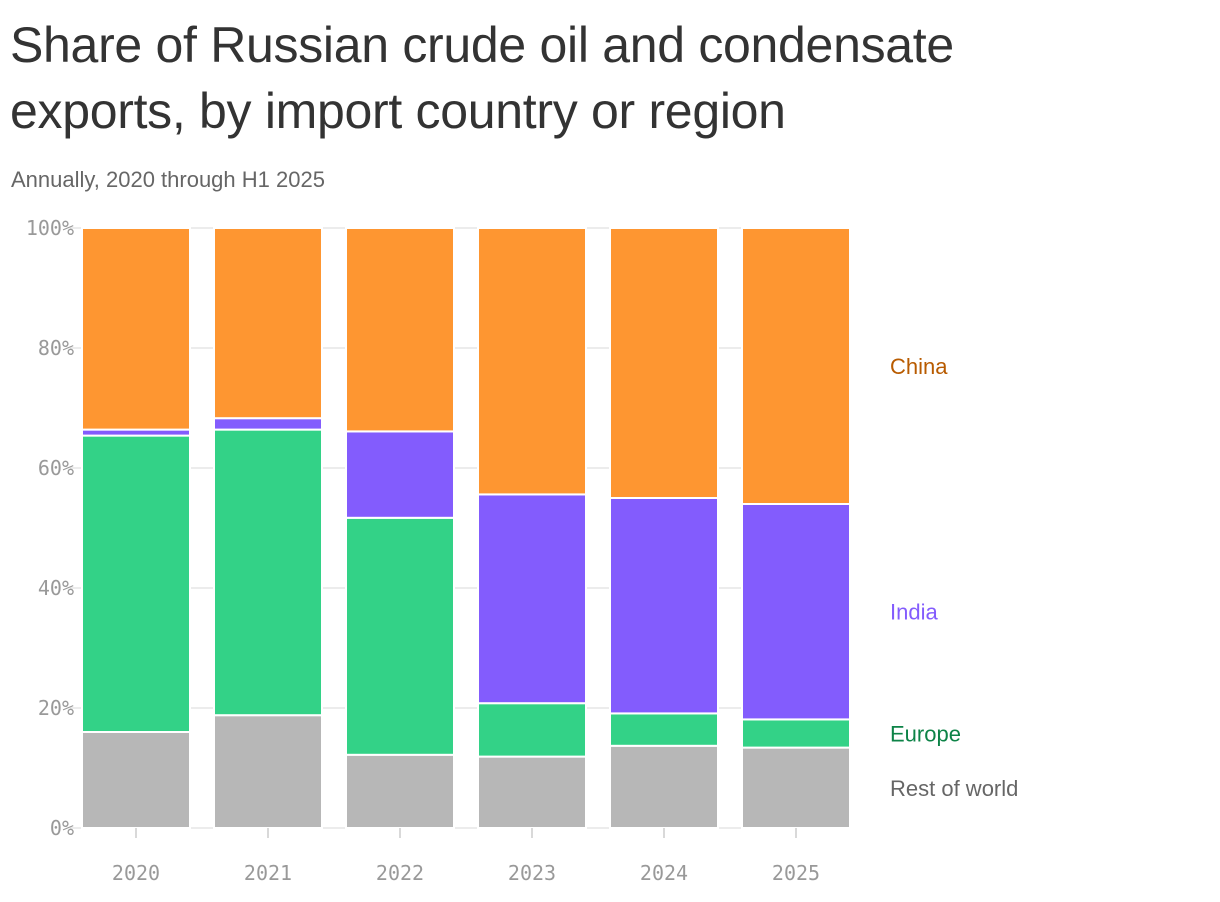 This screenshot has width=1220, height=902. What do you see at coordinates (400, 330) in the screenshot?
I see `bar-china-2022` at bounding box center [400, 330].